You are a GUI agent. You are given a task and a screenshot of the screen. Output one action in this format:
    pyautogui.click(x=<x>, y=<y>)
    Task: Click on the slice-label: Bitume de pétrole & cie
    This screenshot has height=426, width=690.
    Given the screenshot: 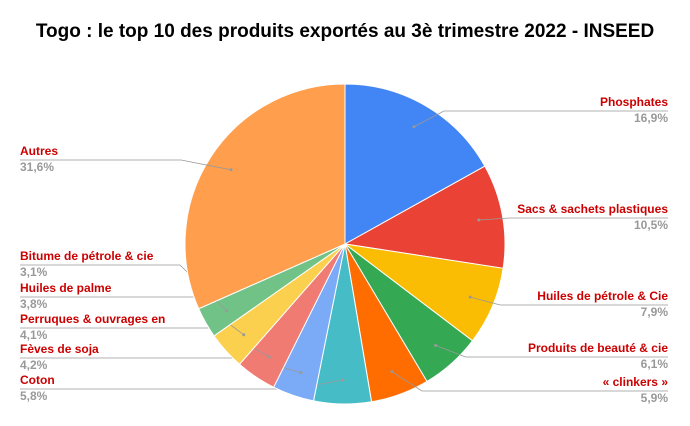 What is the action you would take?
    pyautogui.click(x=87, y=256)
    